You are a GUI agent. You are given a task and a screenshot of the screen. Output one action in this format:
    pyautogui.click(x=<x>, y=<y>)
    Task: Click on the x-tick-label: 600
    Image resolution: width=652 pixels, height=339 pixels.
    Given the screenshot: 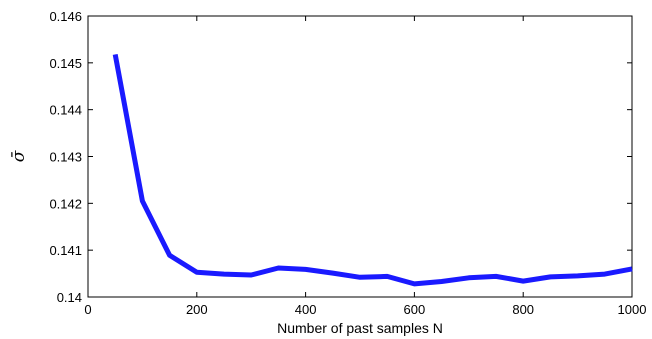 What is the action you would take?
    pyautogui.click(x=415, y=309)
    